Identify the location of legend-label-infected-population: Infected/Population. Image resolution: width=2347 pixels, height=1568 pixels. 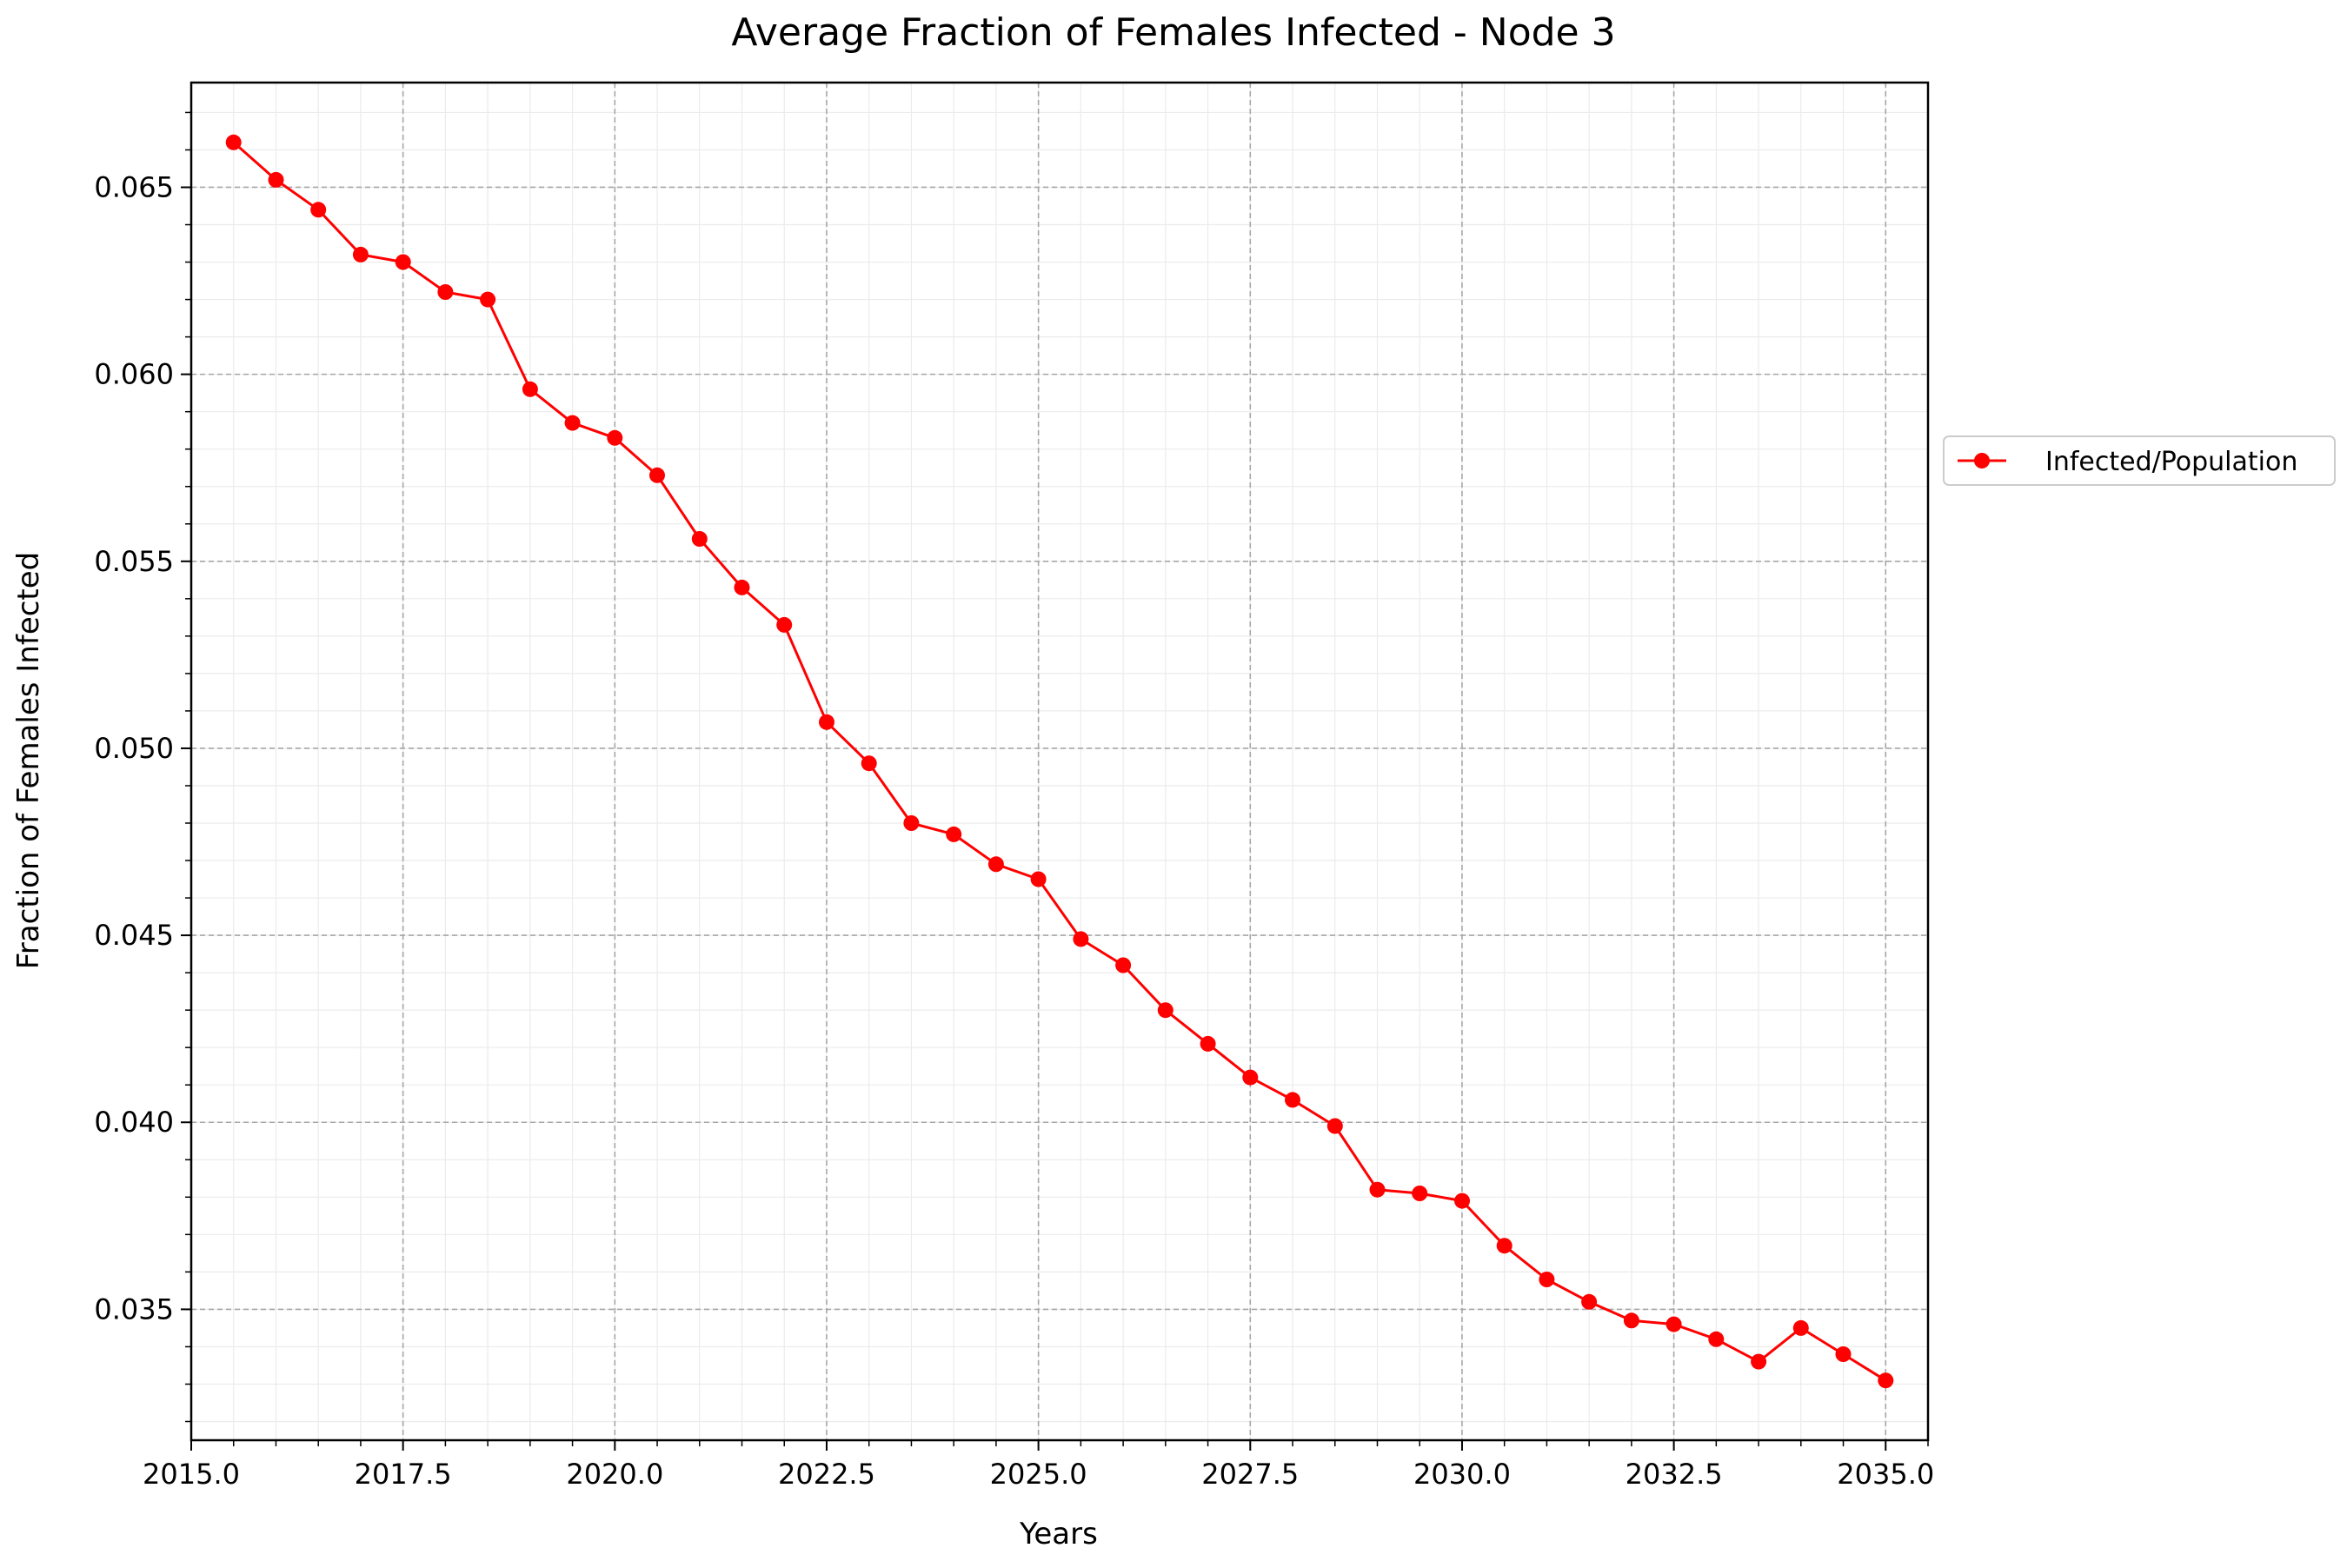
(2171, 462).